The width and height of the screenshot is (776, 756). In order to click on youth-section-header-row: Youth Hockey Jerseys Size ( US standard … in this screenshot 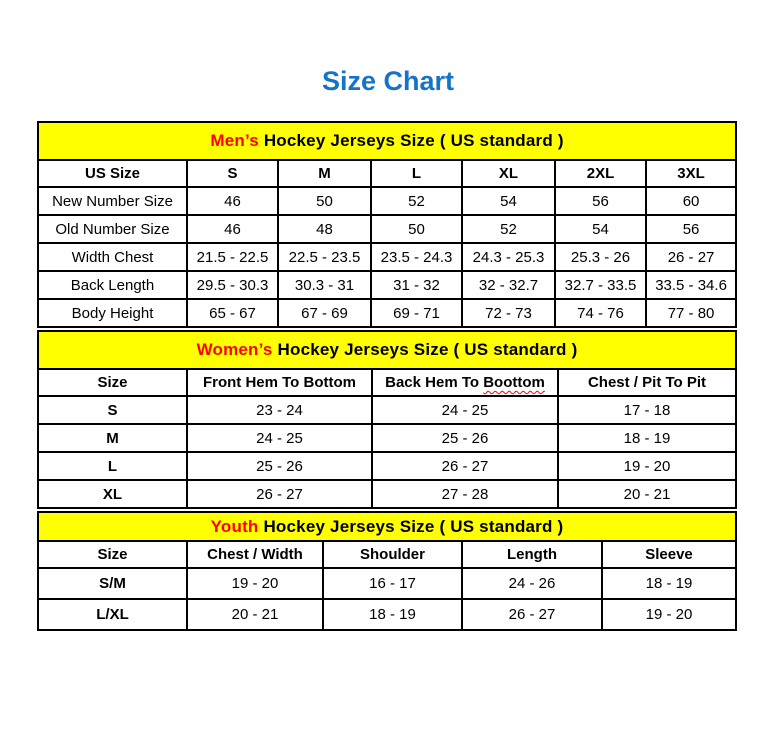, I will do `click(387, 526)`.